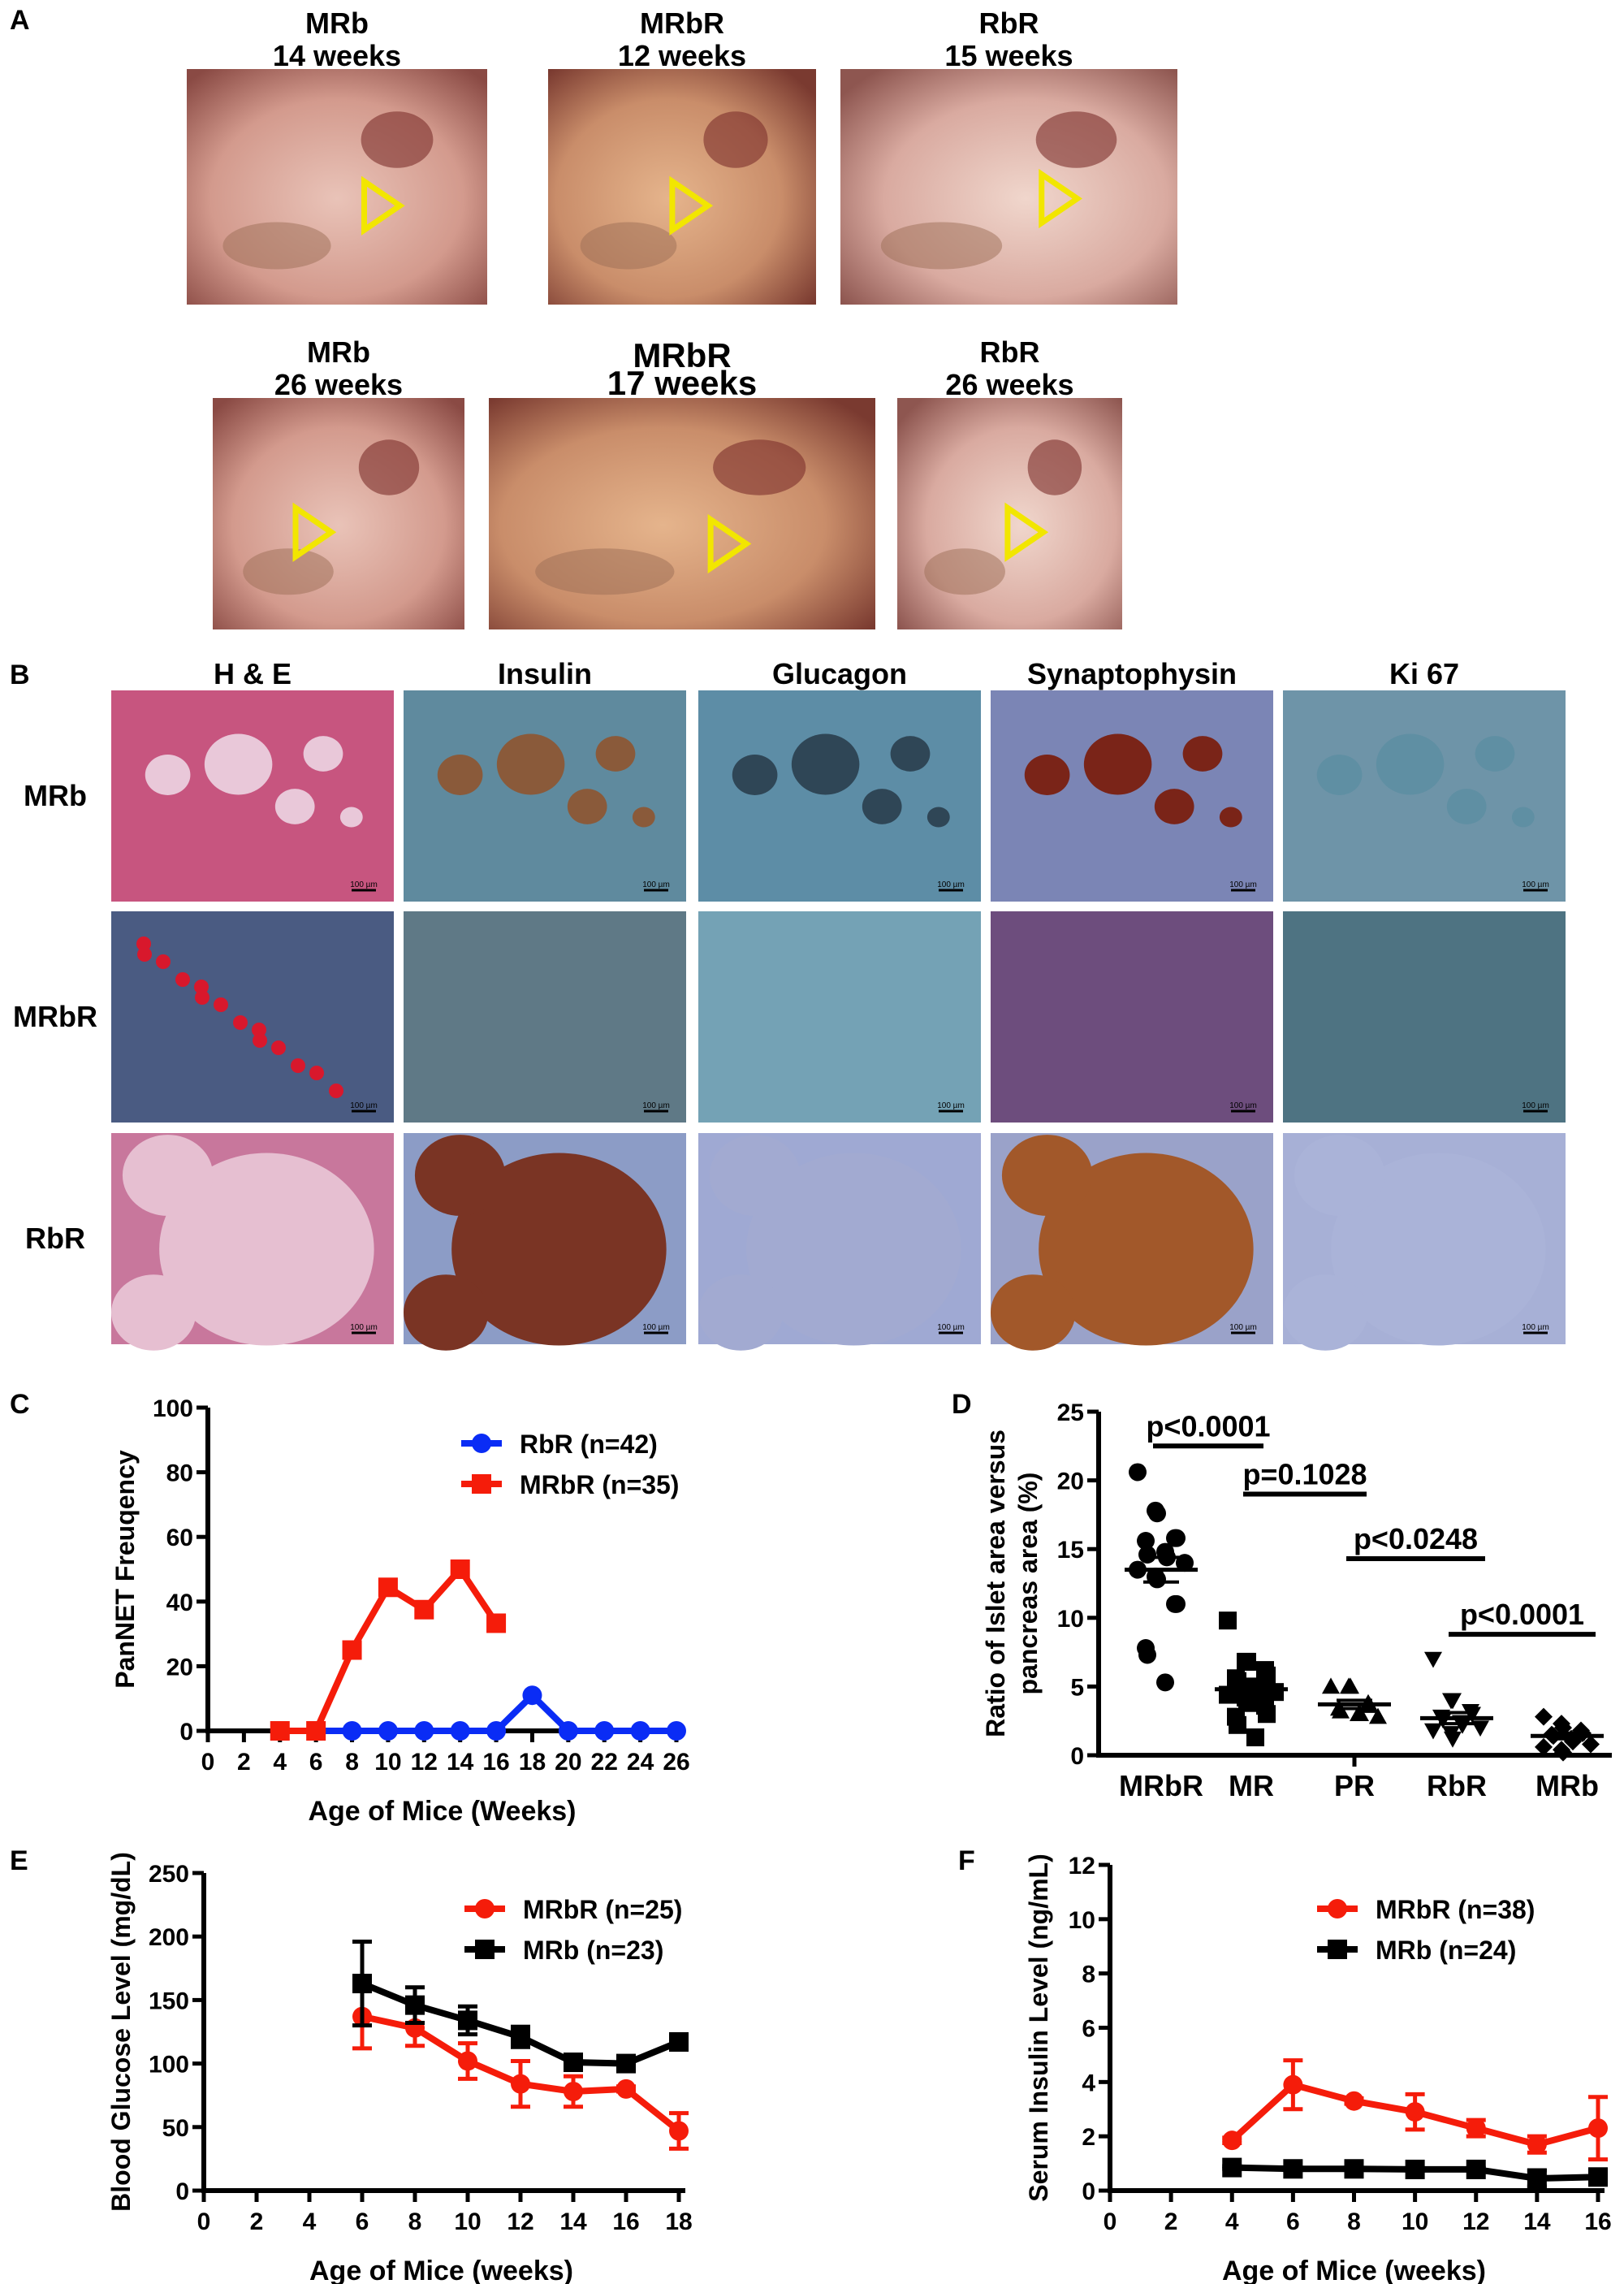 The image size is (1624, 2284). Describe the element at coordinates (169, 2001) in the screenshot. I see `y-tick-label: 150` at that location.